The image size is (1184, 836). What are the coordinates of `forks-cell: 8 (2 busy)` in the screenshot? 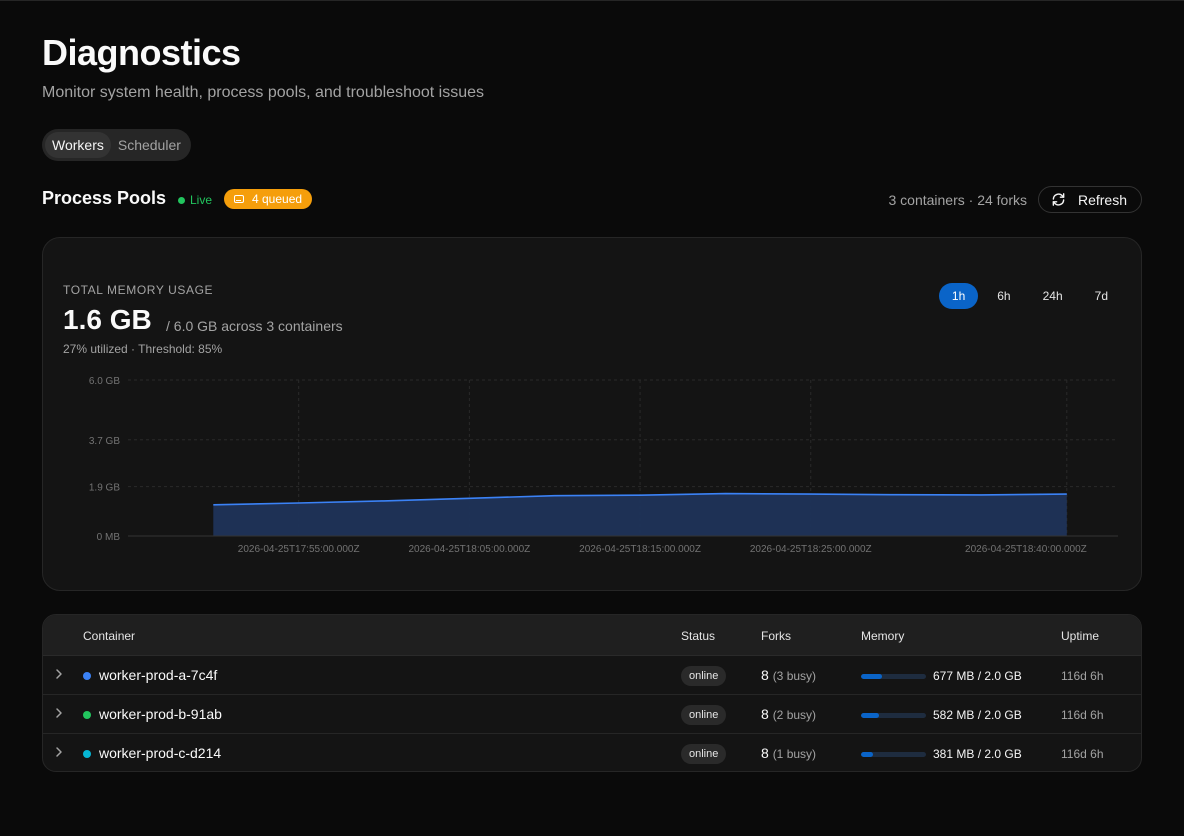 It's located at (788, 714).